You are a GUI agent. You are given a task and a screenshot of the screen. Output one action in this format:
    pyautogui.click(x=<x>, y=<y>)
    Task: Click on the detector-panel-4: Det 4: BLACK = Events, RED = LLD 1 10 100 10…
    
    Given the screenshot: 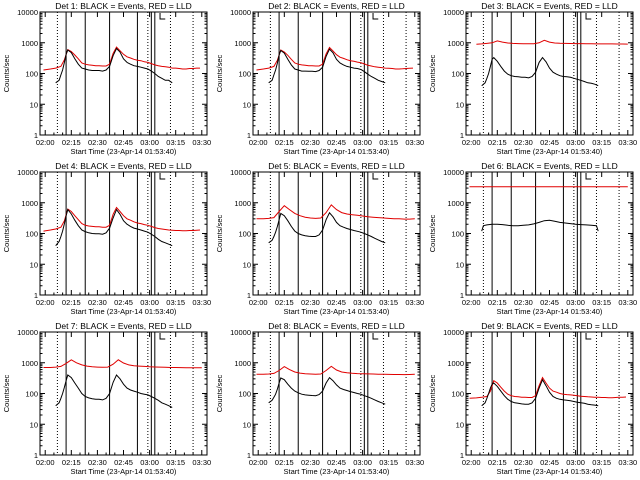 What is the action you would take?
    pyautogui.click(x=106, y=238)
    